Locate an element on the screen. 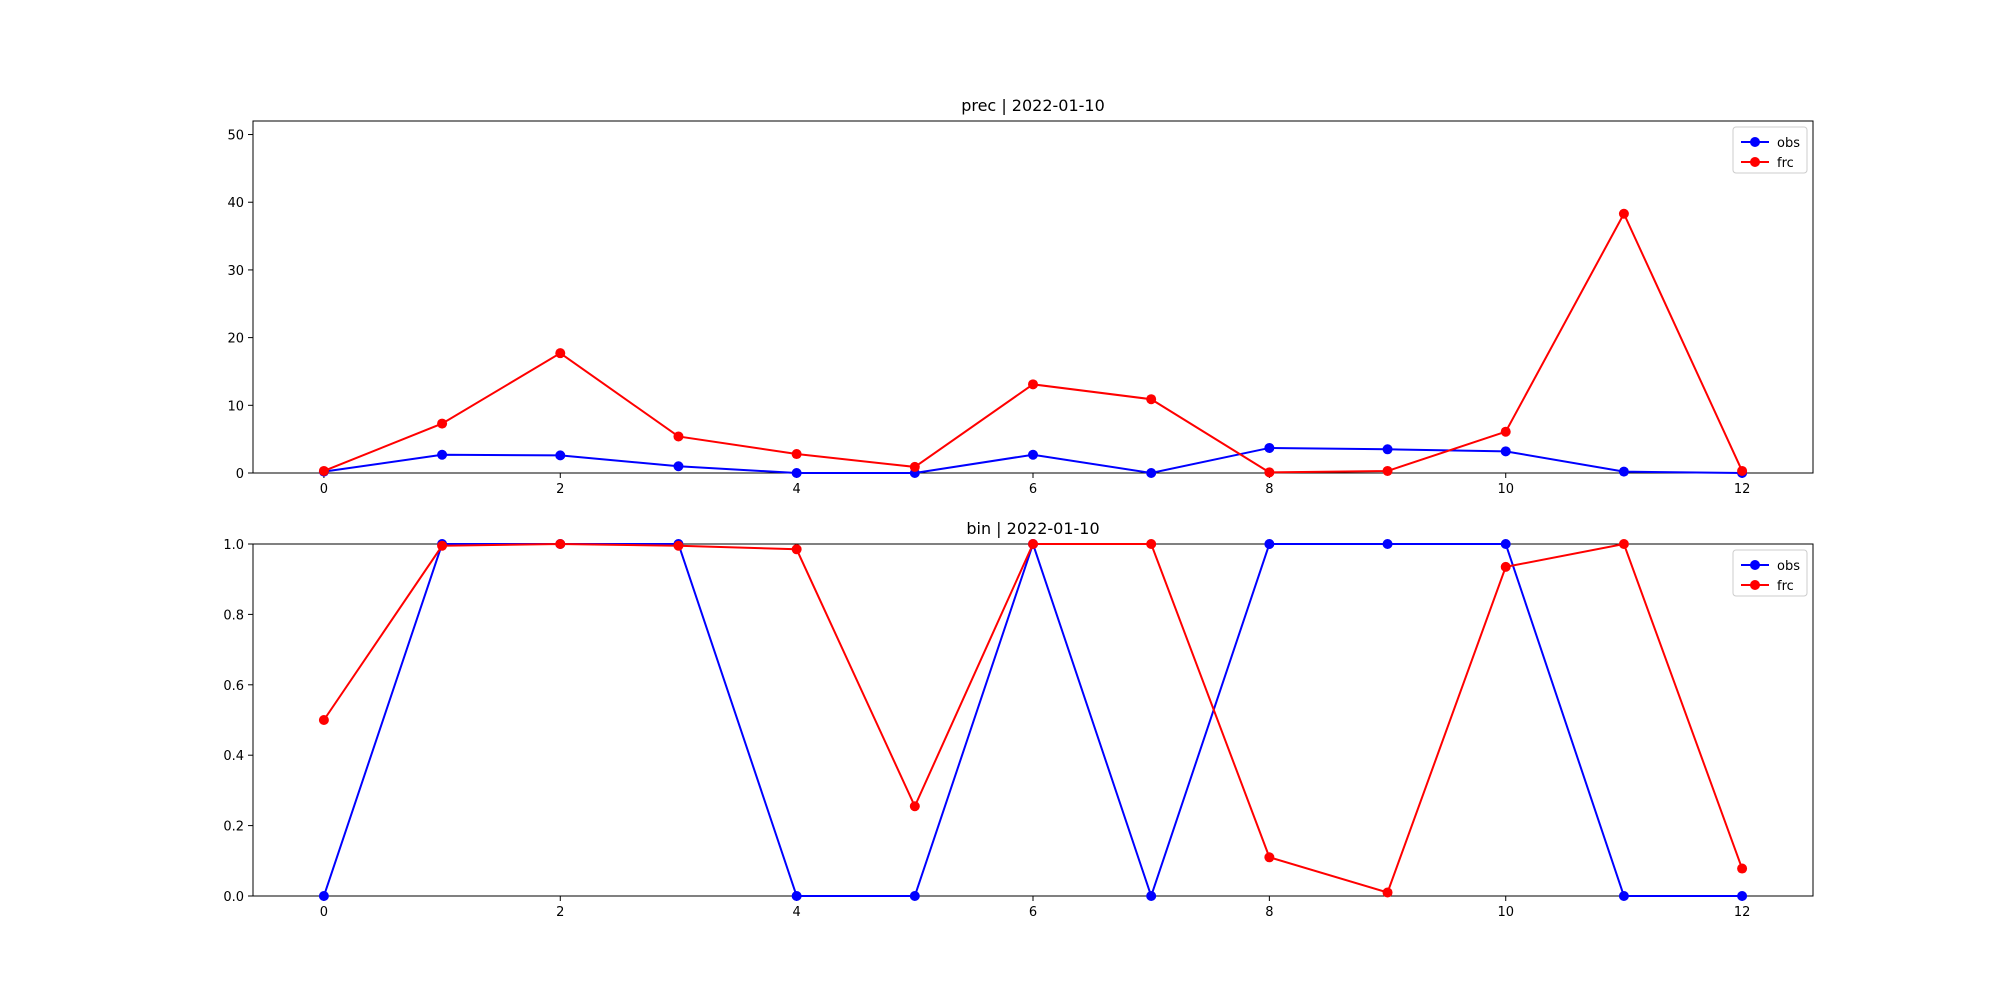  y-tick-label: 50 is located at coordinates (235, 136).